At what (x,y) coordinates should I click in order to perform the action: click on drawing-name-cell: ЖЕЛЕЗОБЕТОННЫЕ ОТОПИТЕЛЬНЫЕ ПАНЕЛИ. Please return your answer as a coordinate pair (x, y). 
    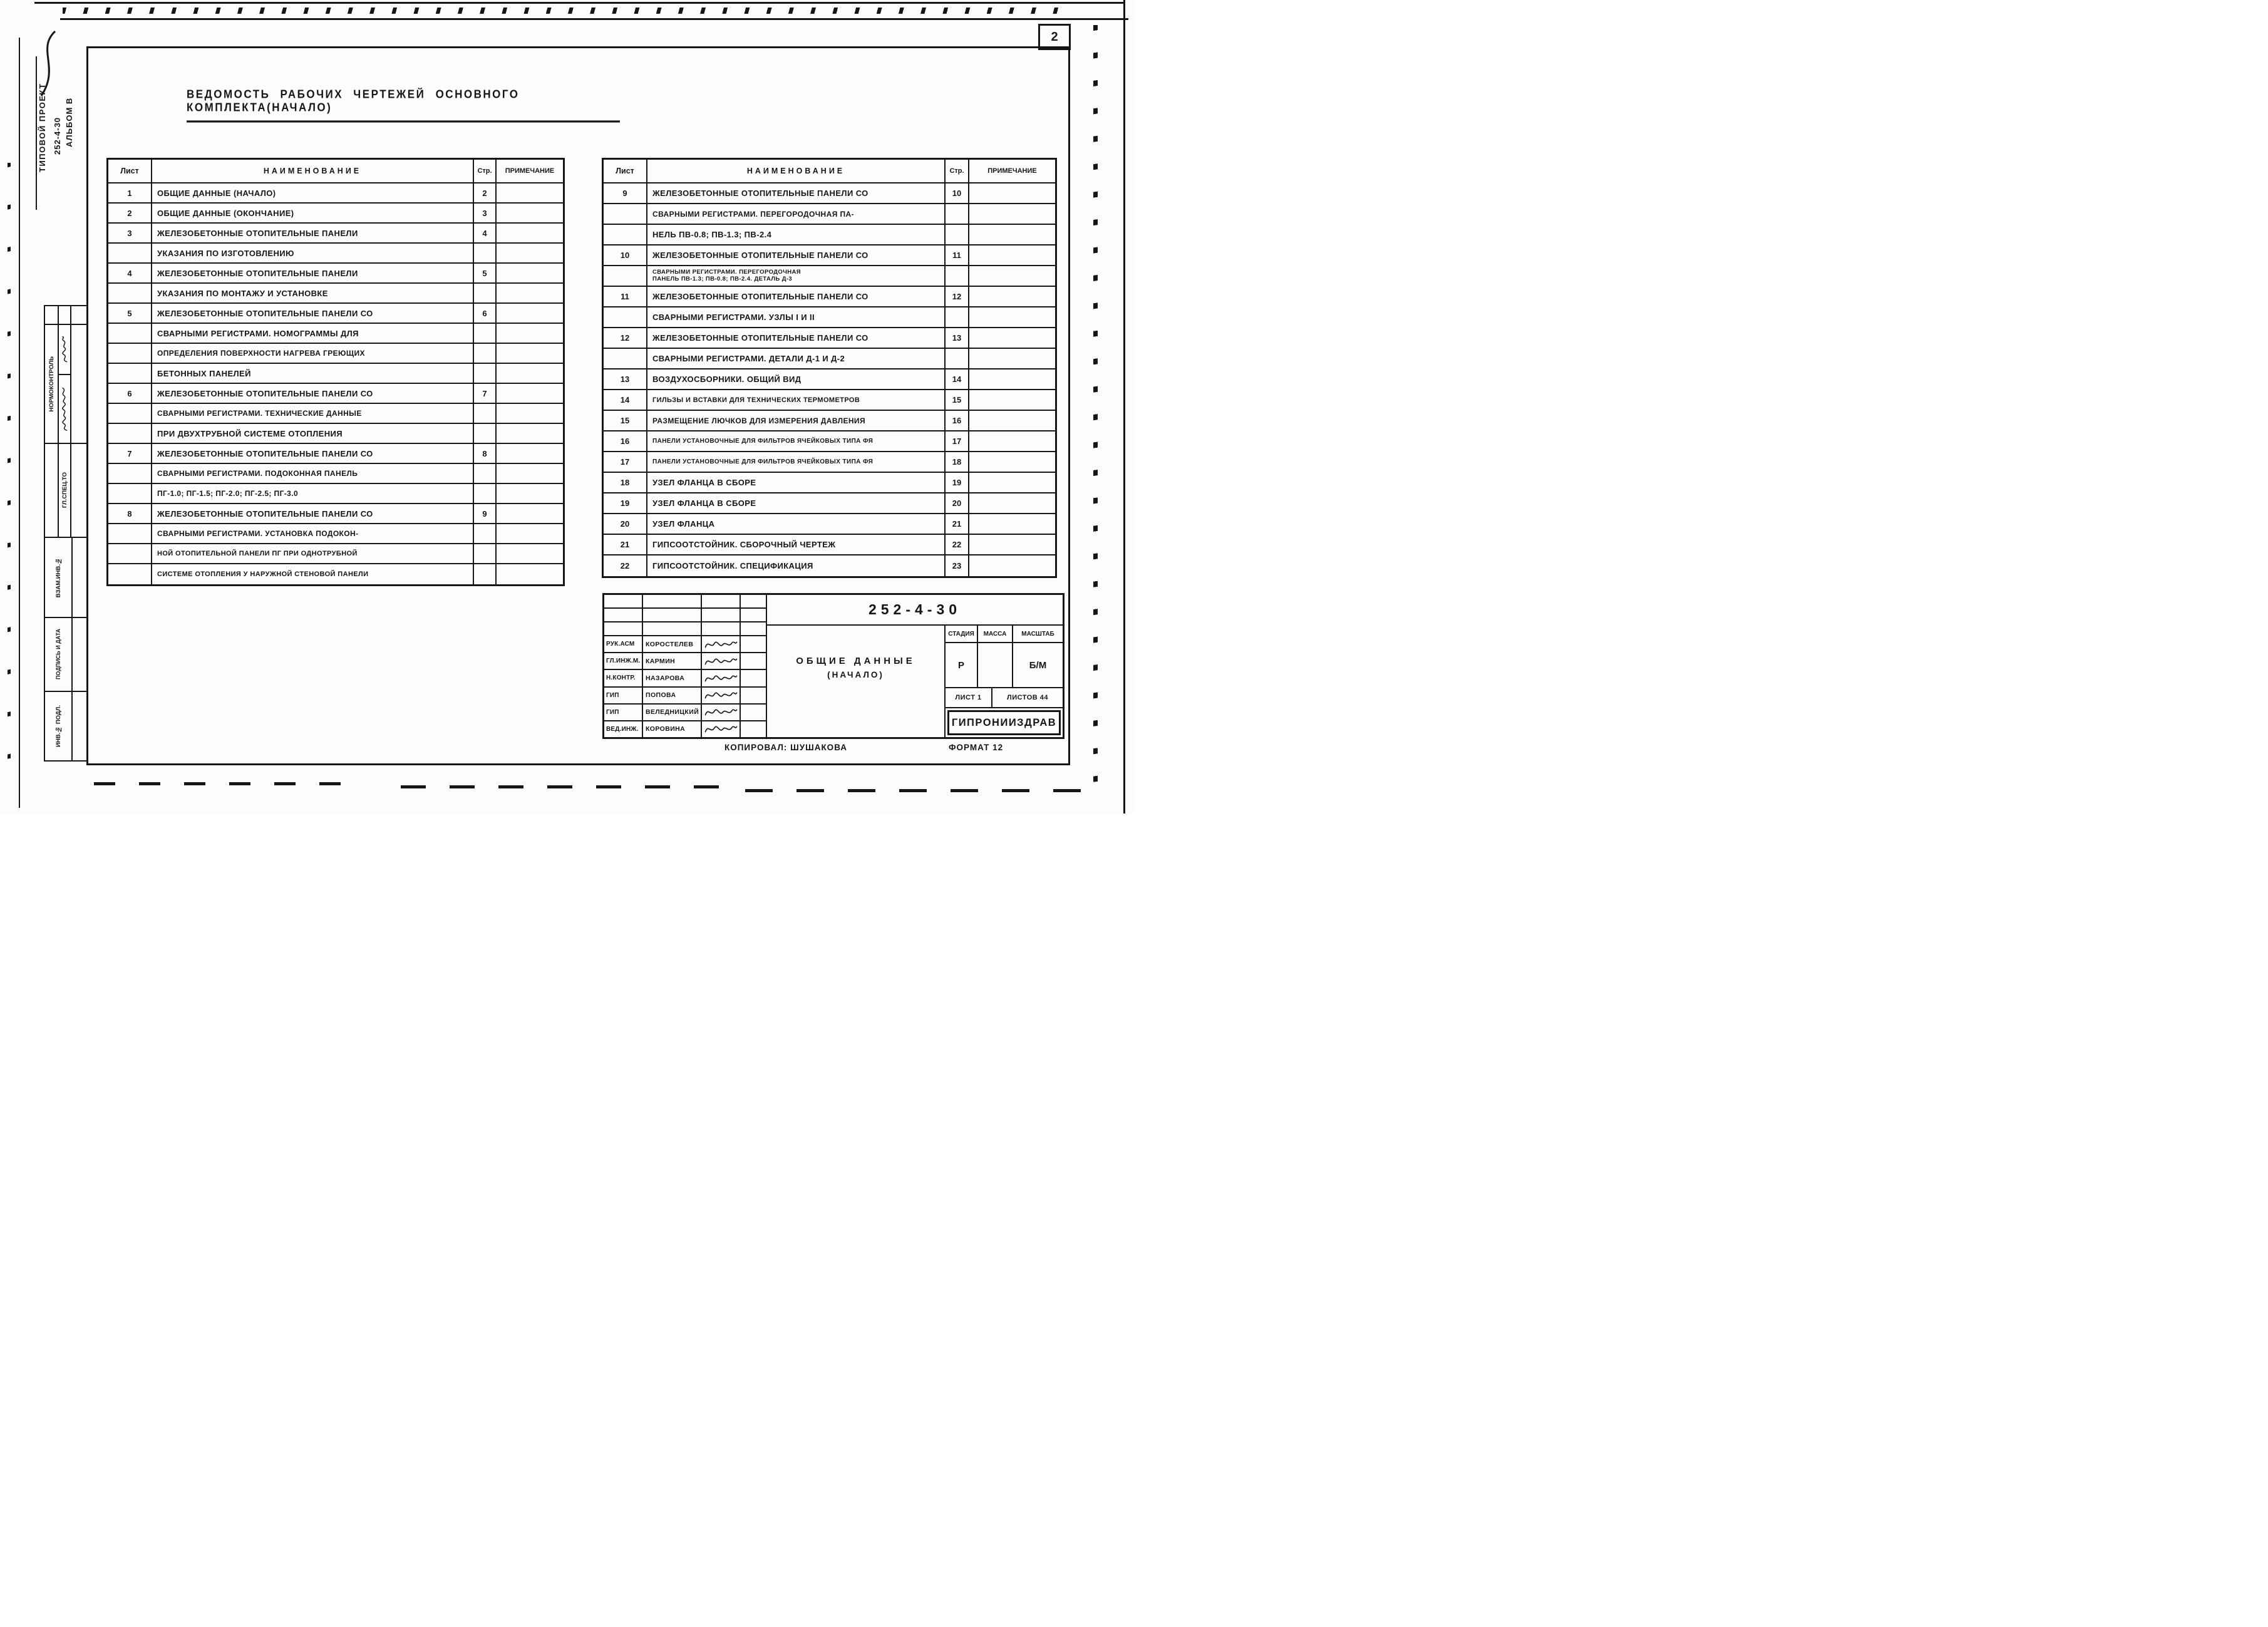
    Looking at the image, I should click on (313, 233).